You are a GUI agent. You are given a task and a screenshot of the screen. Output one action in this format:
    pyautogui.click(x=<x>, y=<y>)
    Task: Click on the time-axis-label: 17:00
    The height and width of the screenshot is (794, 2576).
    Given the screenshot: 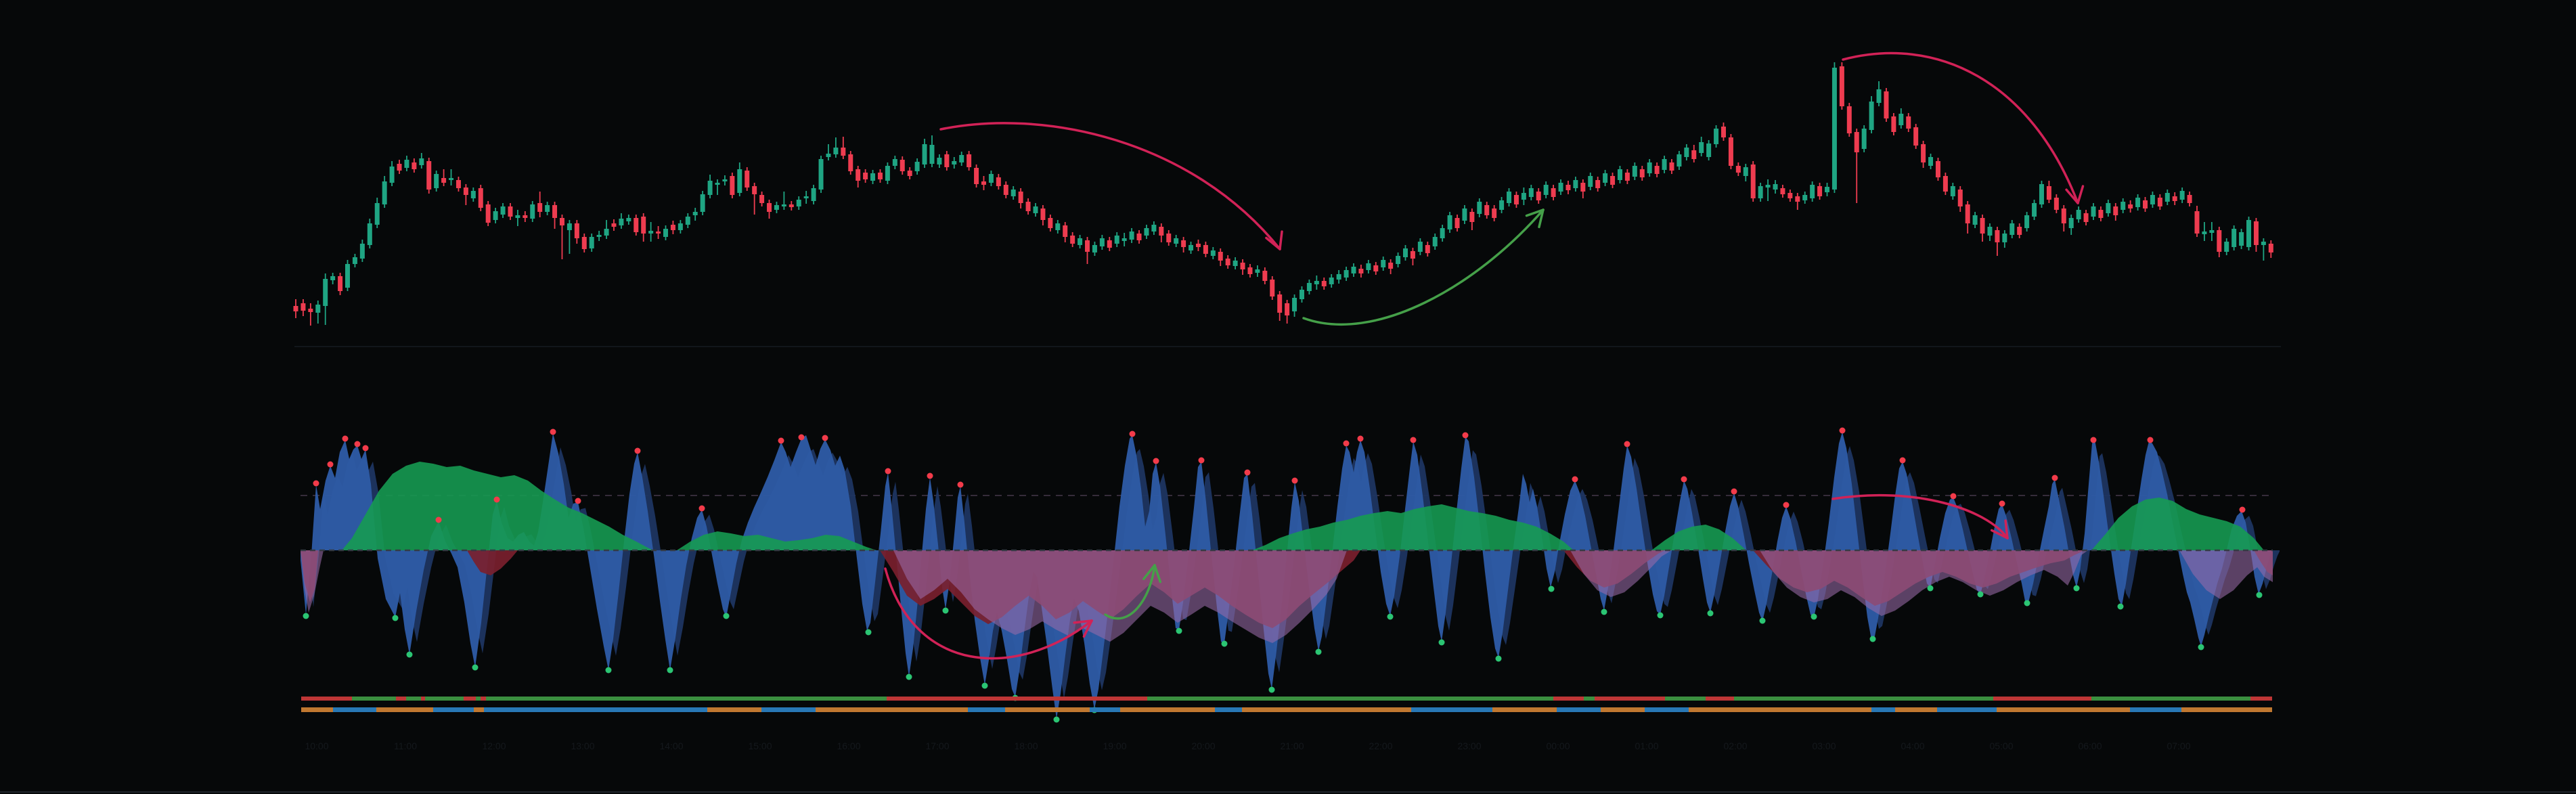 What is the action you would take?
    pyautogui.click(x=937, y=746)
    